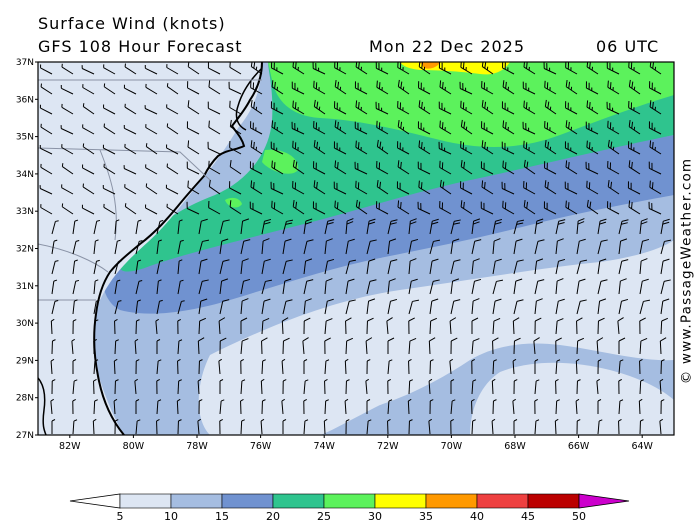  I want to click on lon-label: 64W, so click(642, 446).